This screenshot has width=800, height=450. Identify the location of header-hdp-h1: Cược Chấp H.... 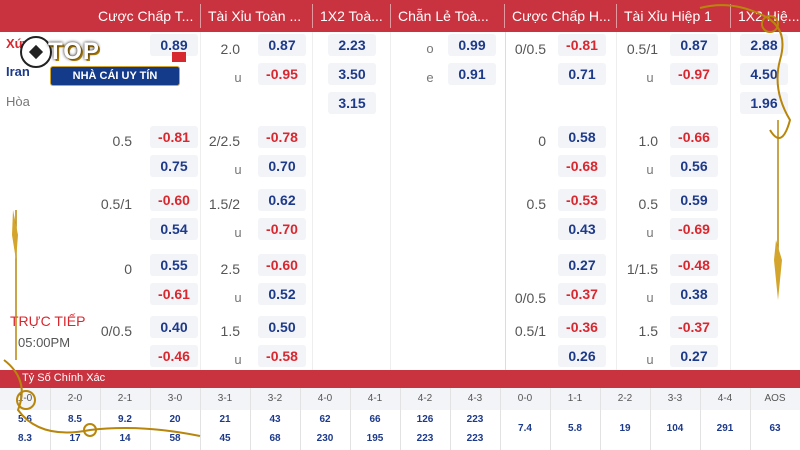
(561, 16).